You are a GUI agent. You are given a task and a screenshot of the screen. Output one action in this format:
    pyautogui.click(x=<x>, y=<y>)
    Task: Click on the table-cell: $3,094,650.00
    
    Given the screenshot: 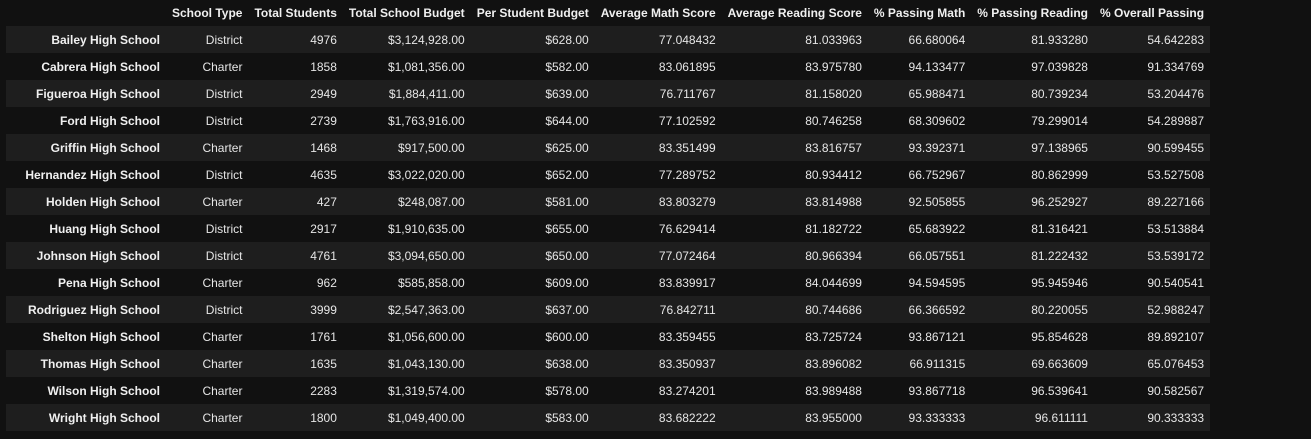 What is the action you would take?
    pyautogui.click(x=426, y=255)
    